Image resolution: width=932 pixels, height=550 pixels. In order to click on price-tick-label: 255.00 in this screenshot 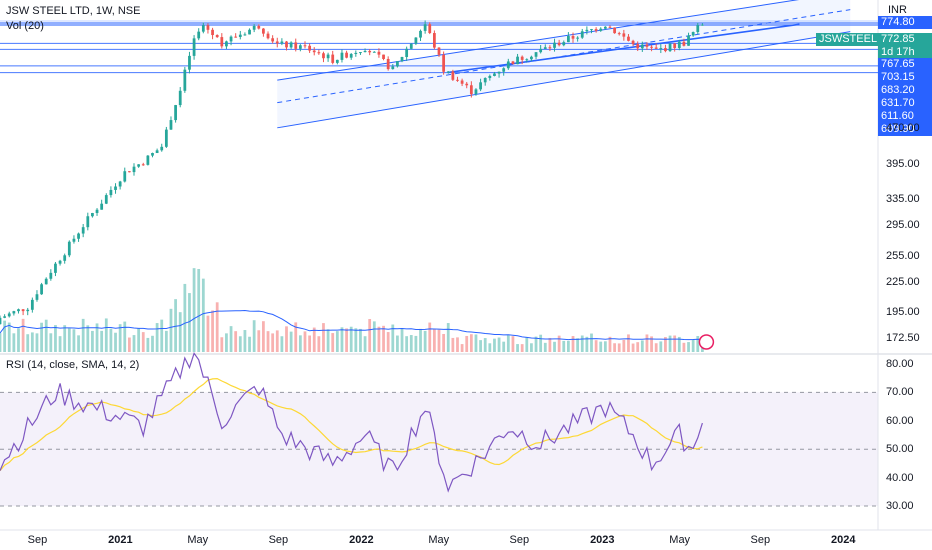, I will do `click(903, 256)`.